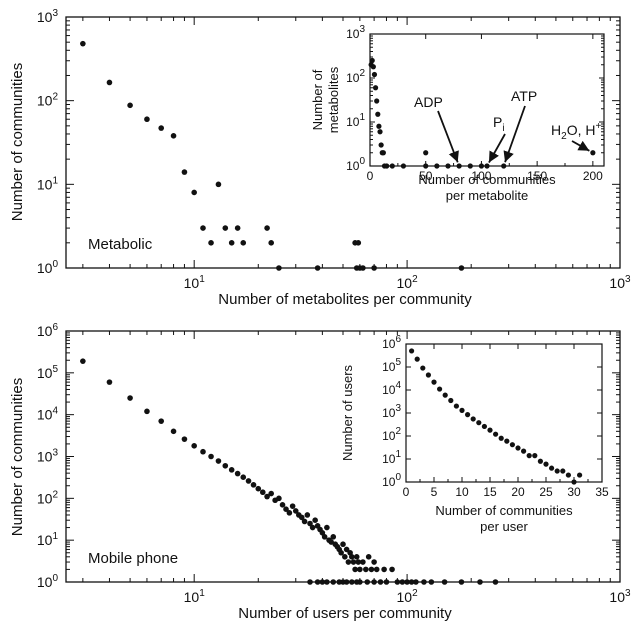 Image resolution: width=633 pixels, height=629 pixels. I want to click on mobile-inset-x-title-line2: per user, so click(504, 526).